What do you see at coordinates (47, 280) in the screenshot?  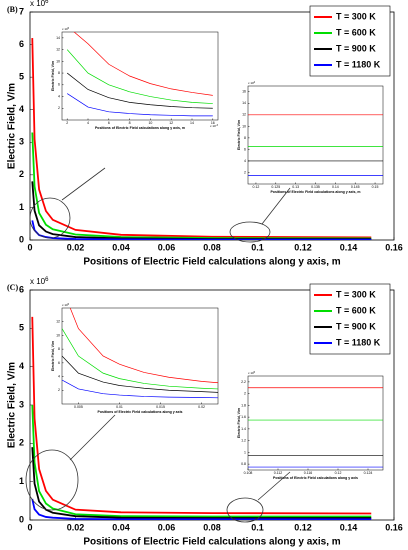 I see `multiplier-exponent: 6` at bounding box center [47, 280].